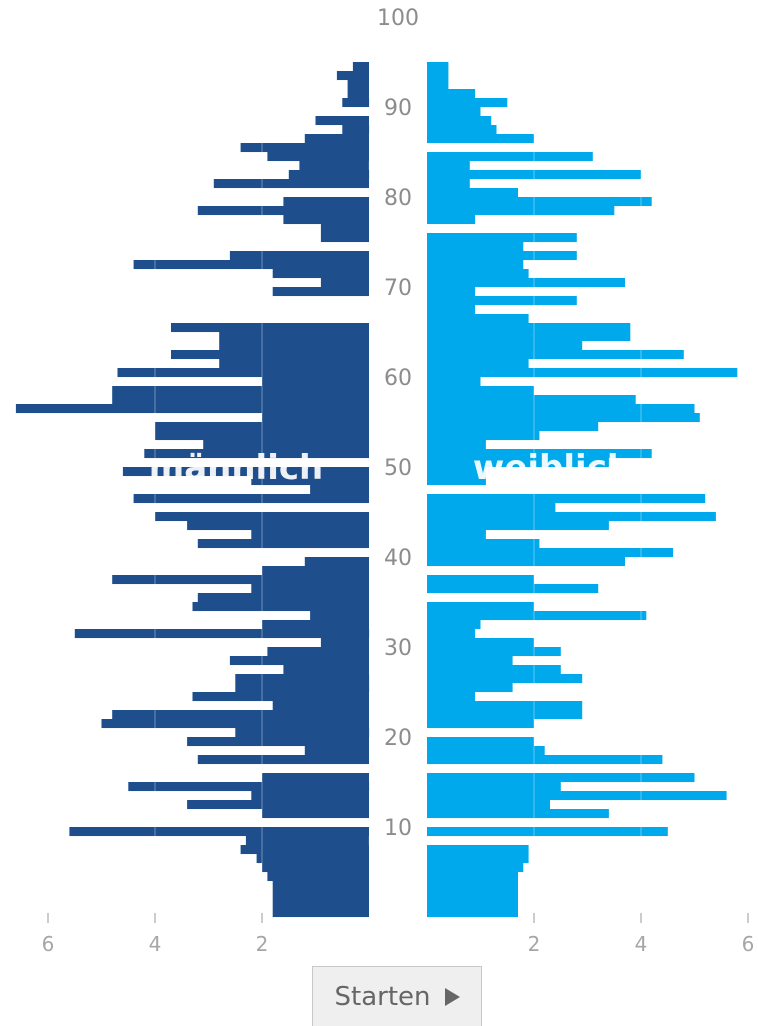 The width and height of the screenshot is (758, 1026). What do you see at coordinates (398, 108) in the screenshot?
I see `age-tick-label-90: 90` at bounding box center [398, 108].